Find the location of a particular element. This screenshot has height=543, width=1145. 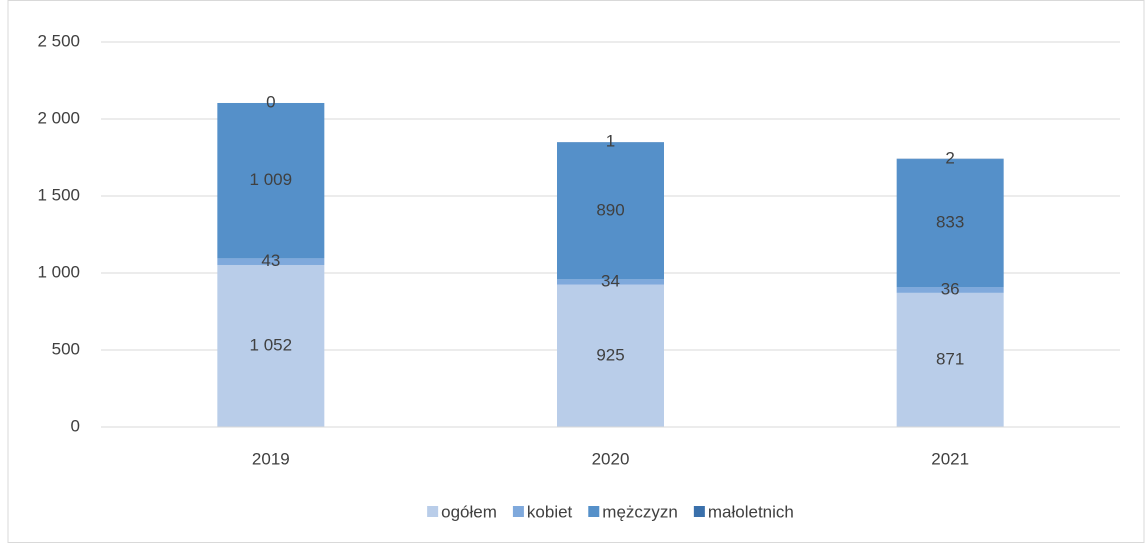

data-label: 34 is located at coordinates (610, 280).